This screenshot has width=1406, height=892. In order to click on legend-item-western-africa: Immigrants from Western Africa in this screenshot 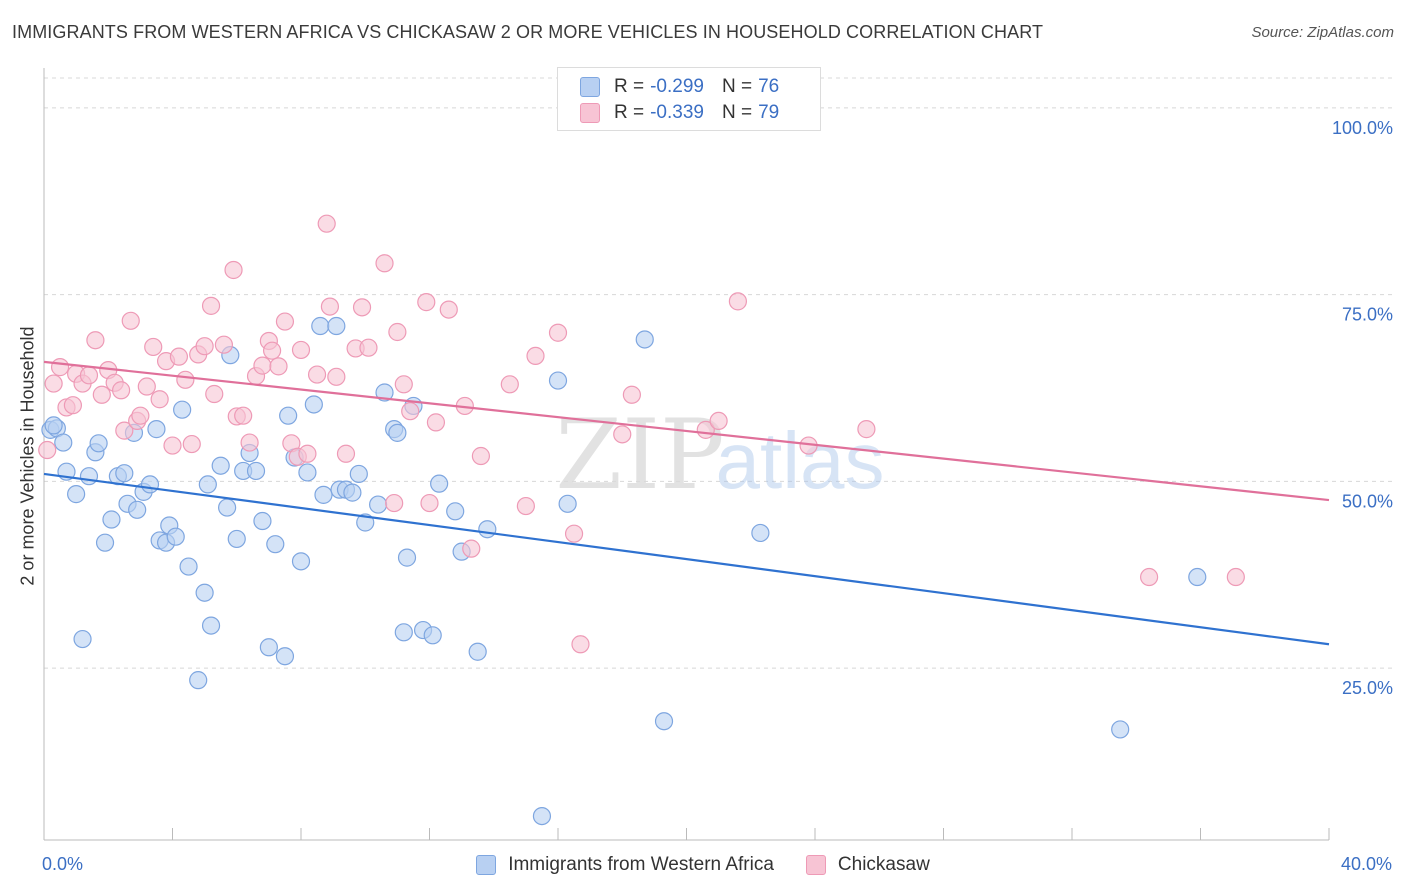, I will do `click(625, 865)`.